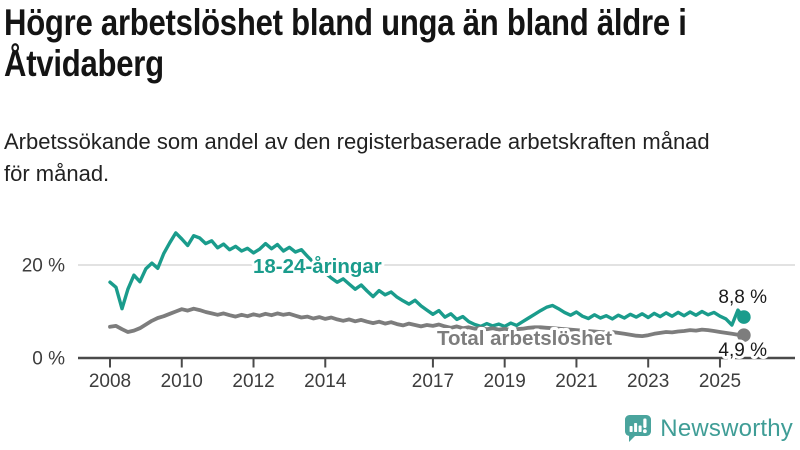 The width and height of the screenshot is (800, 450). What do you see at coordinates (84, 63) in the screenshot?
I see `page-title-line-2: Åtvidaberg` at bounding box center [84, 63].